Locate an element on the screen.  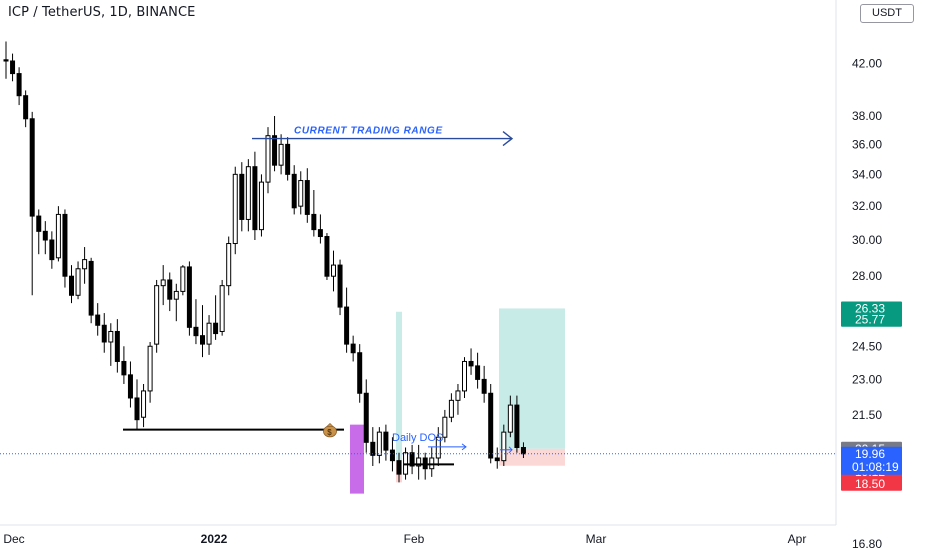
y-tick-label: 16.80 is located at coordinates (867, 543).